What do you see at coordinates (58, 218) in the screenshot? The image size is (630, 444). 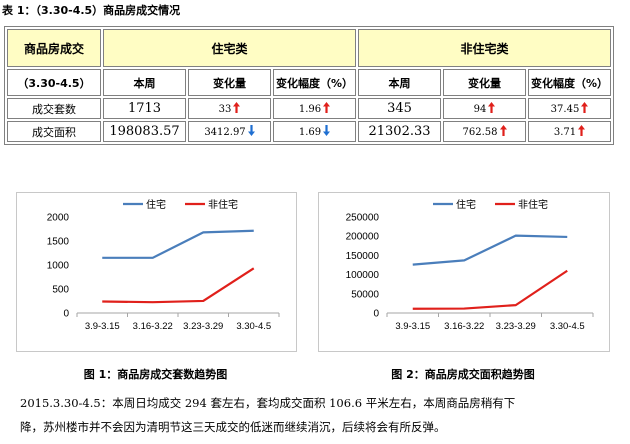 I see `y-tick-label: 2000` at bounding box center [58, 218].